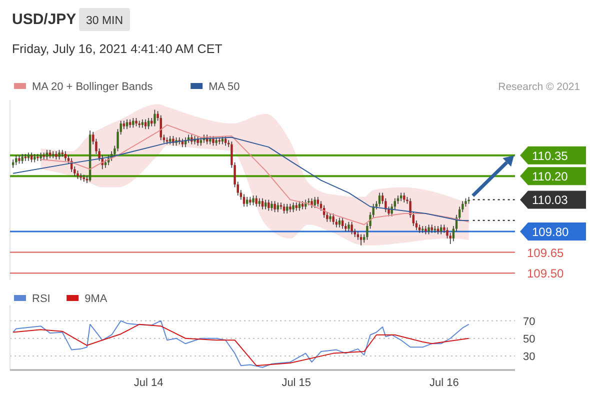 Image resolution: width=590 pixels, height=400 pixels. Describe the element at coordinates (444, 383) in the screenshot. I see `x-tick-label: Jul 16` at that location.